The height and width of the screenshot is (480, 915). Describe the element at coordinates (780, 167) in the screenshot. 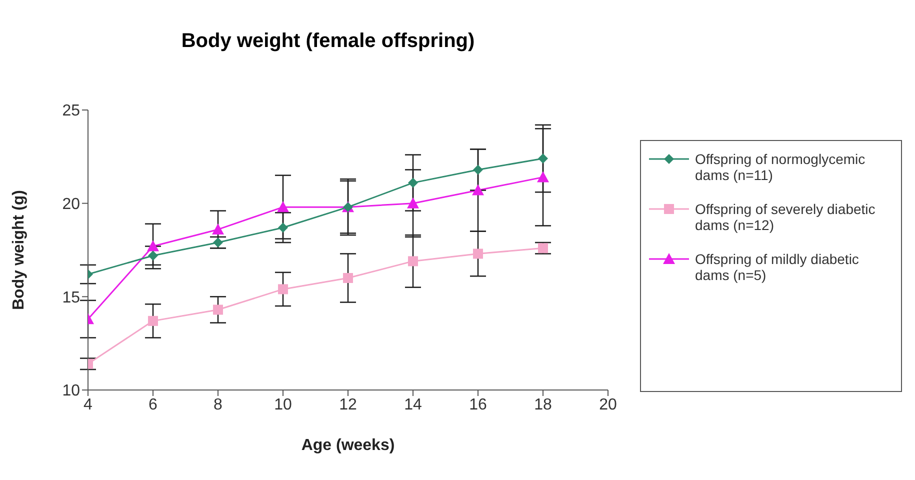

I see `legend-label: Offspring of normoglycemic dams (n=11)` at that location.